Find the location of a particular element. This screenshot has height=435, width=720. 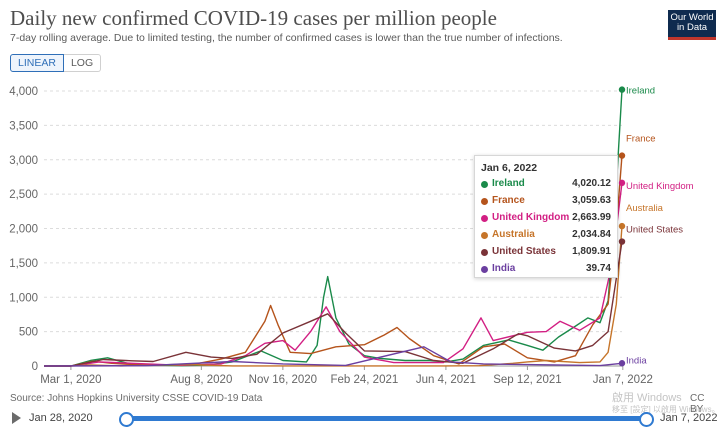

tooltip-row-united-kingdom: United Kingdom 2,663.99 is located at coordinates (546, 219).